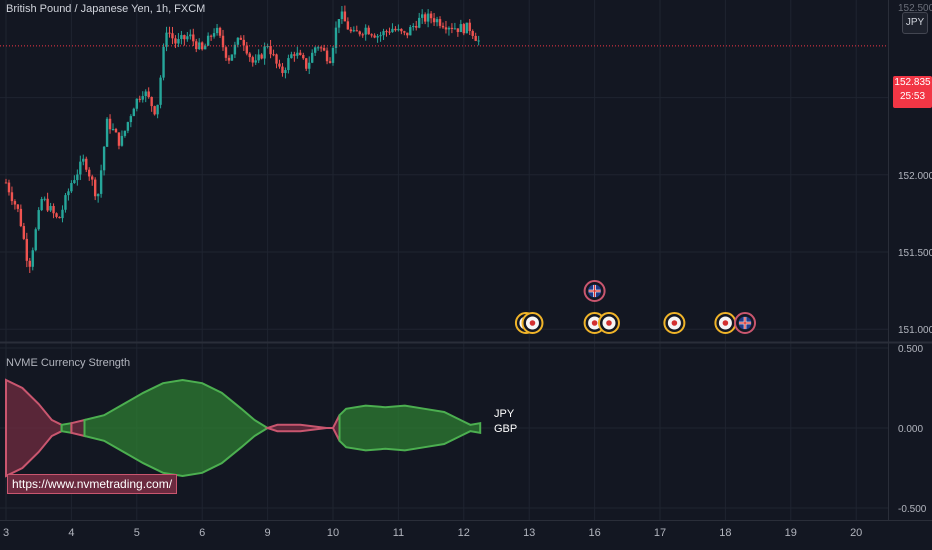 The width and height of the screenshot is (932, 550). I want to click on currency-button: JPY, so click(915, 23).